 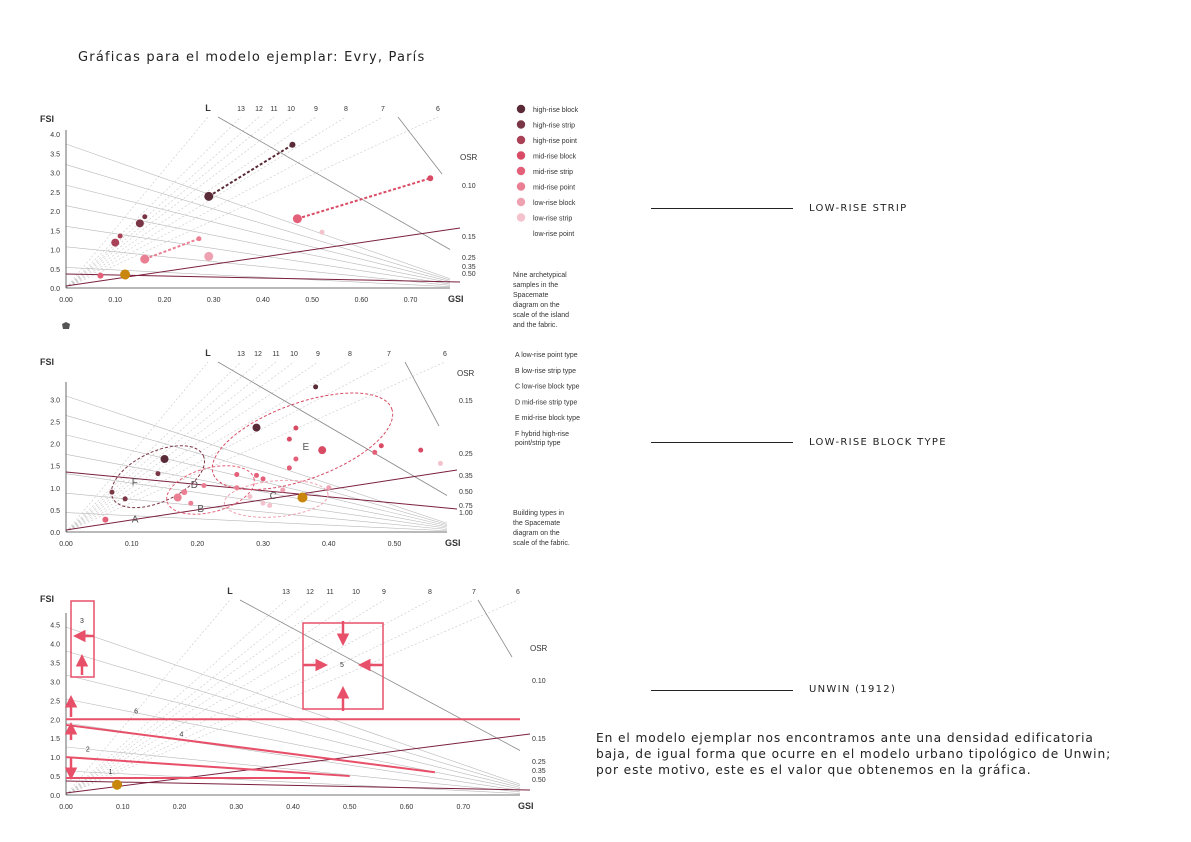 I want to click on caption-line: Nine archetypical, so click(x=540, y=275).